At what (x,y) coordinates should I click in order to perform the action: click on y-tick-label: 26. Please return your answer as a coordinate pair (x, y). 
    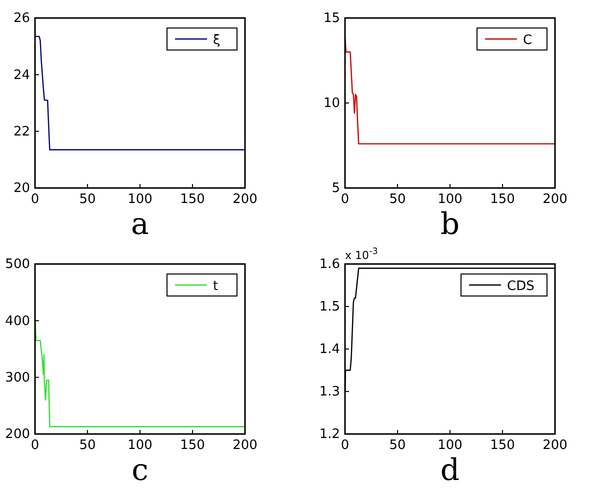
    Looking at the image, I should click on (21, 18).